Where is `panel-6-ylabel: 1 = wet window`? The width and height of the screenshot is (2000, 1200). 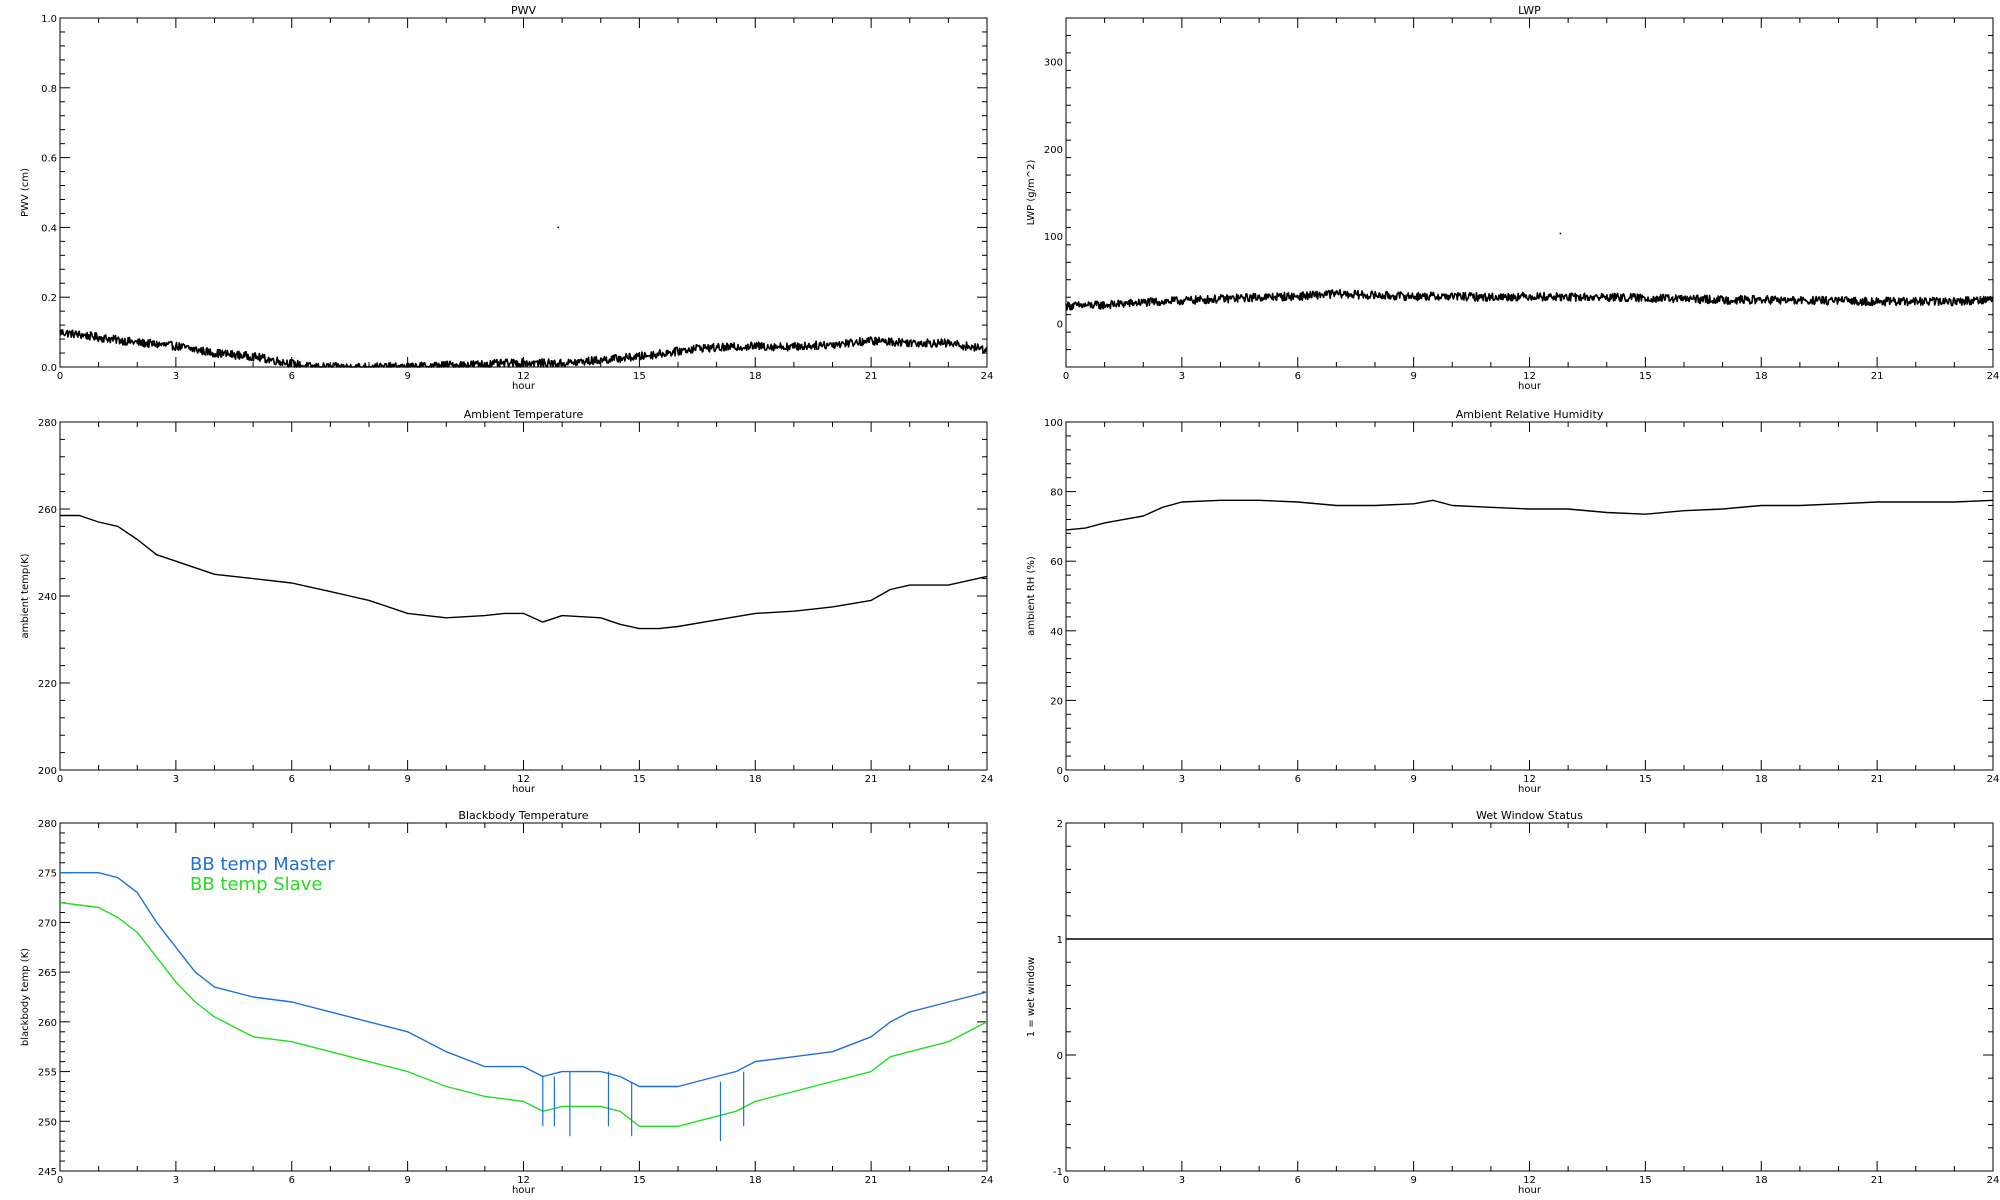 panel-6-ylabel: 1 = wet window is located at coordinates (1031, 997).